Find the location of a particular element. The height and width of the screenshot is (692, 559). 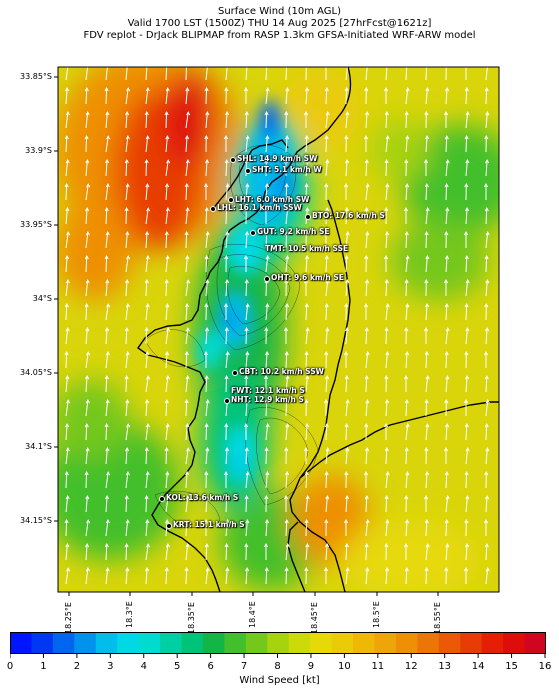

colorbar-tick-label: 3 is located at coordinates (110, 666).